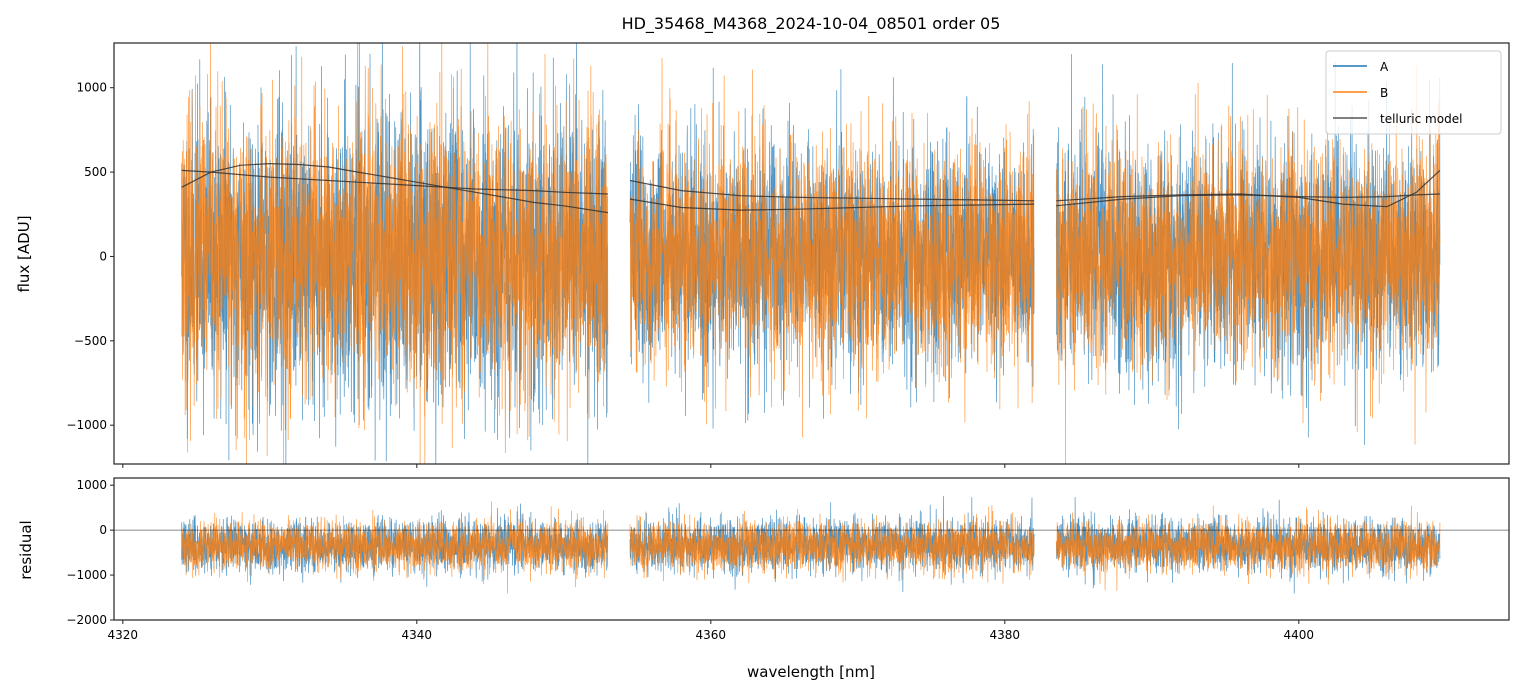 The height and width of the screenshot is (700, 1523). Describe the element at coordinates (1384, 67) in the screenshot. I see `legend-label-a: A` at that location.